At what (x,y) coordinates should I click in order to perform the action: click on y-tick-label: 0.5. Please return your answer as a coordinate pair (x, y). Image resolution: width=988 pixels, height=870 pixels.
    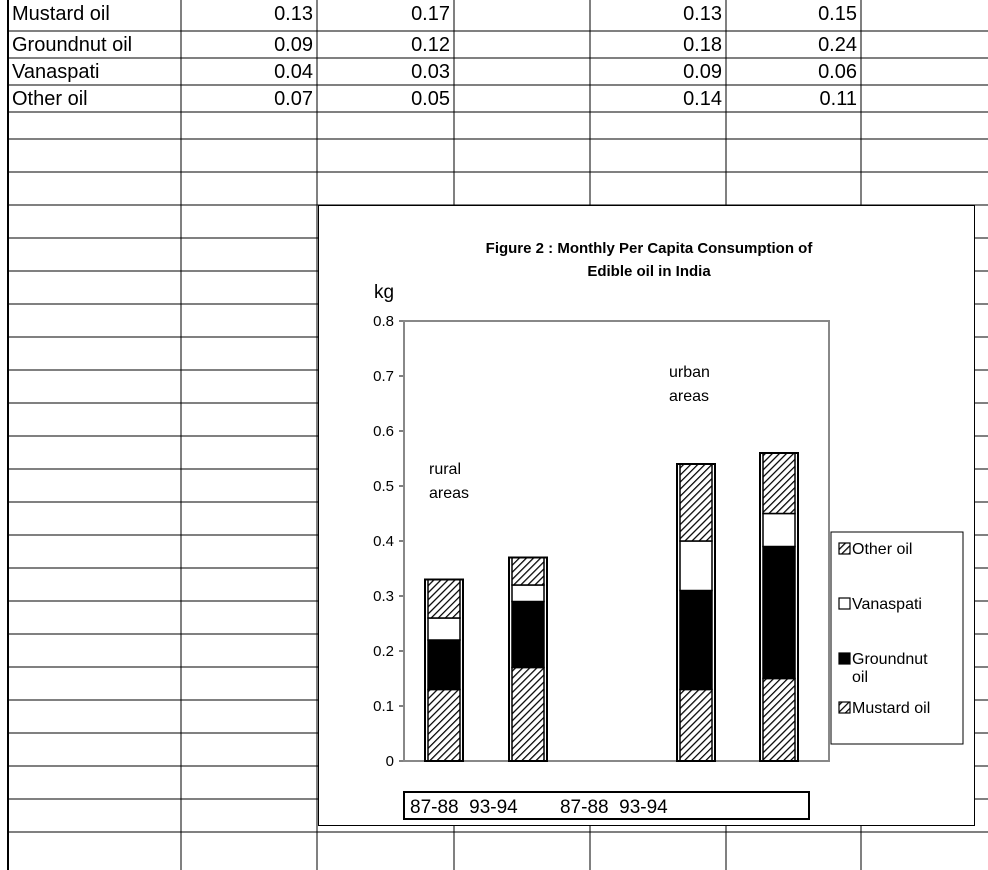
    Looking at the image, I should click on (383, 486).